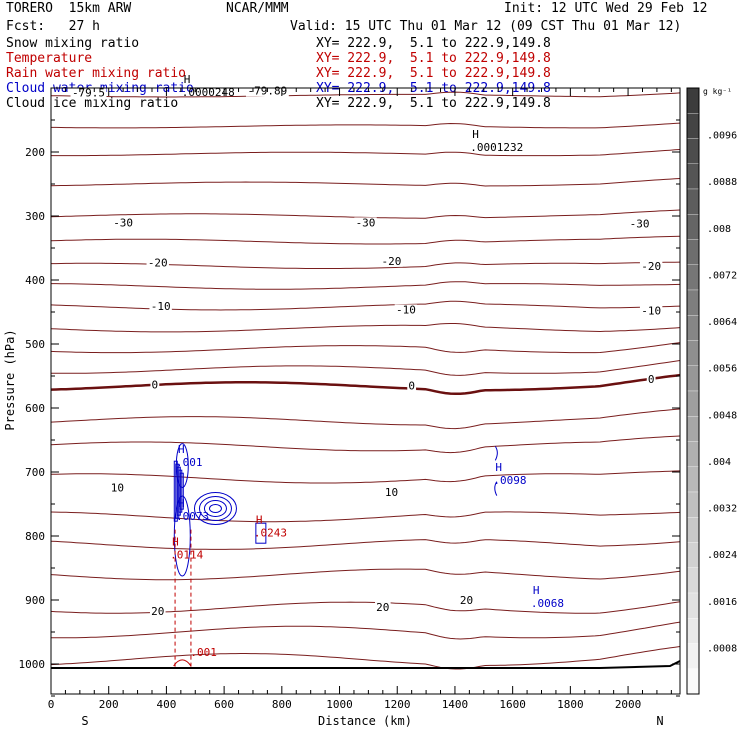  I want to click on maximum-value: .0068, so click(547, 603).